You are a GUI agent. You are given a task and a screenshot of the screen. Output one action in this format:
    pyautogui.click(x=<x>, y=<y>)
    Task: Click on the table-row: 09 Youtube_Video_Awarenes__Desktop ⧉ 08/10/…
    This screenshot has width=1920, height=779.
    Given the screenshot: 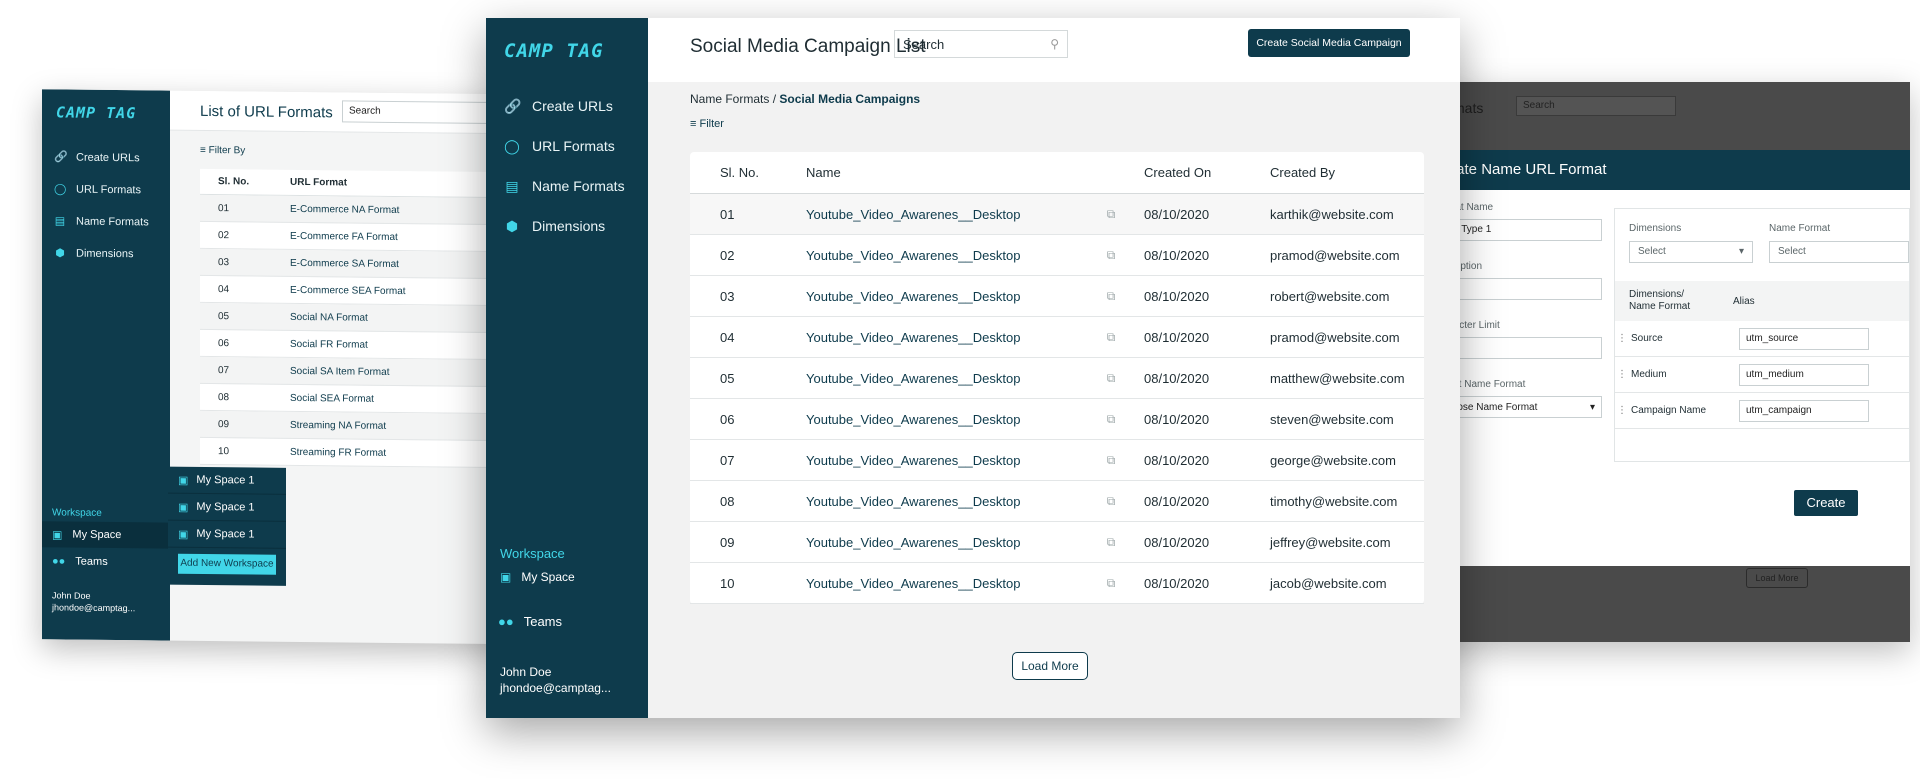 What is the action you would take?
    pyautogui.click(x=1057, y=542)
    